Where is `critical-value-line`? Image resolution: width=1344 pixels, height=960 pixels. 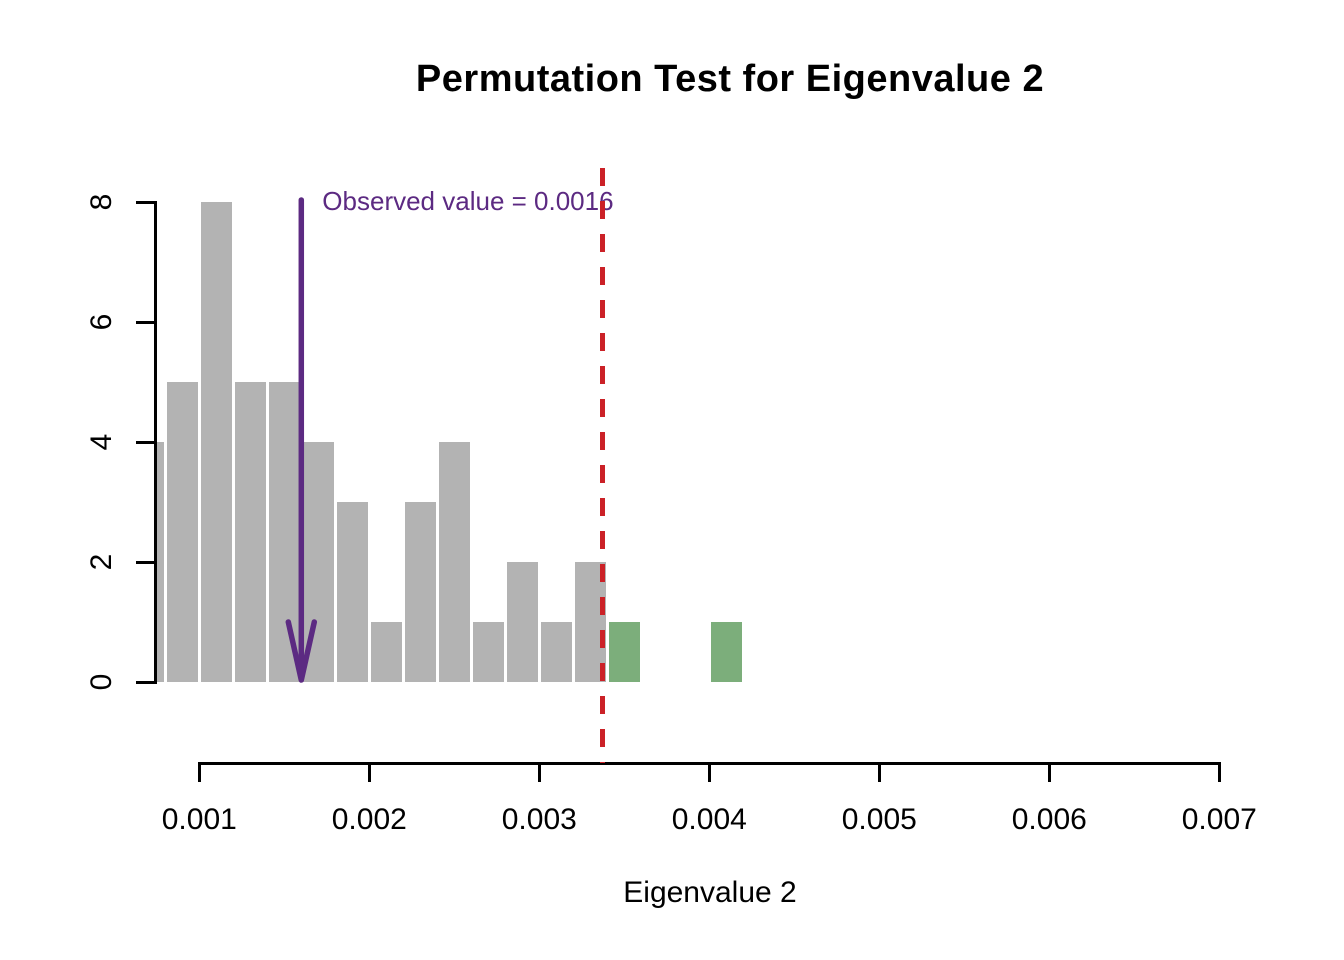
critical-value-line is located at coordinates (602, 465).